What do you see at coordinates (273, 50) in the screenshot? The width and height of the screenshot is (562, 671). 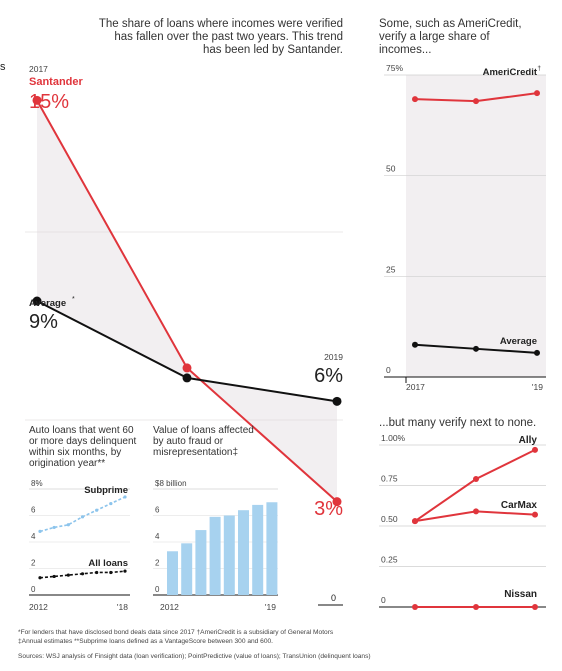 I see `main-note-line: has been led by Santander.` at bounding box center [273, 50].